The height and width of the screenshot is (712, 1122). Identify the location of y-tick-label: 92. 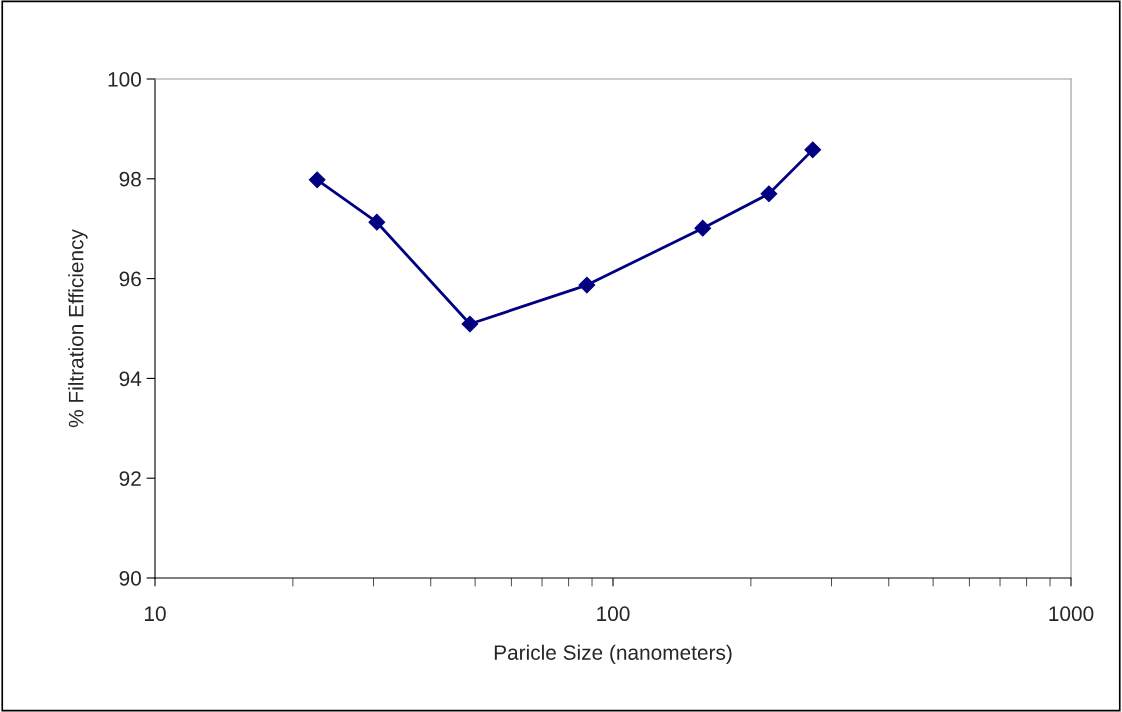
(130, 478).